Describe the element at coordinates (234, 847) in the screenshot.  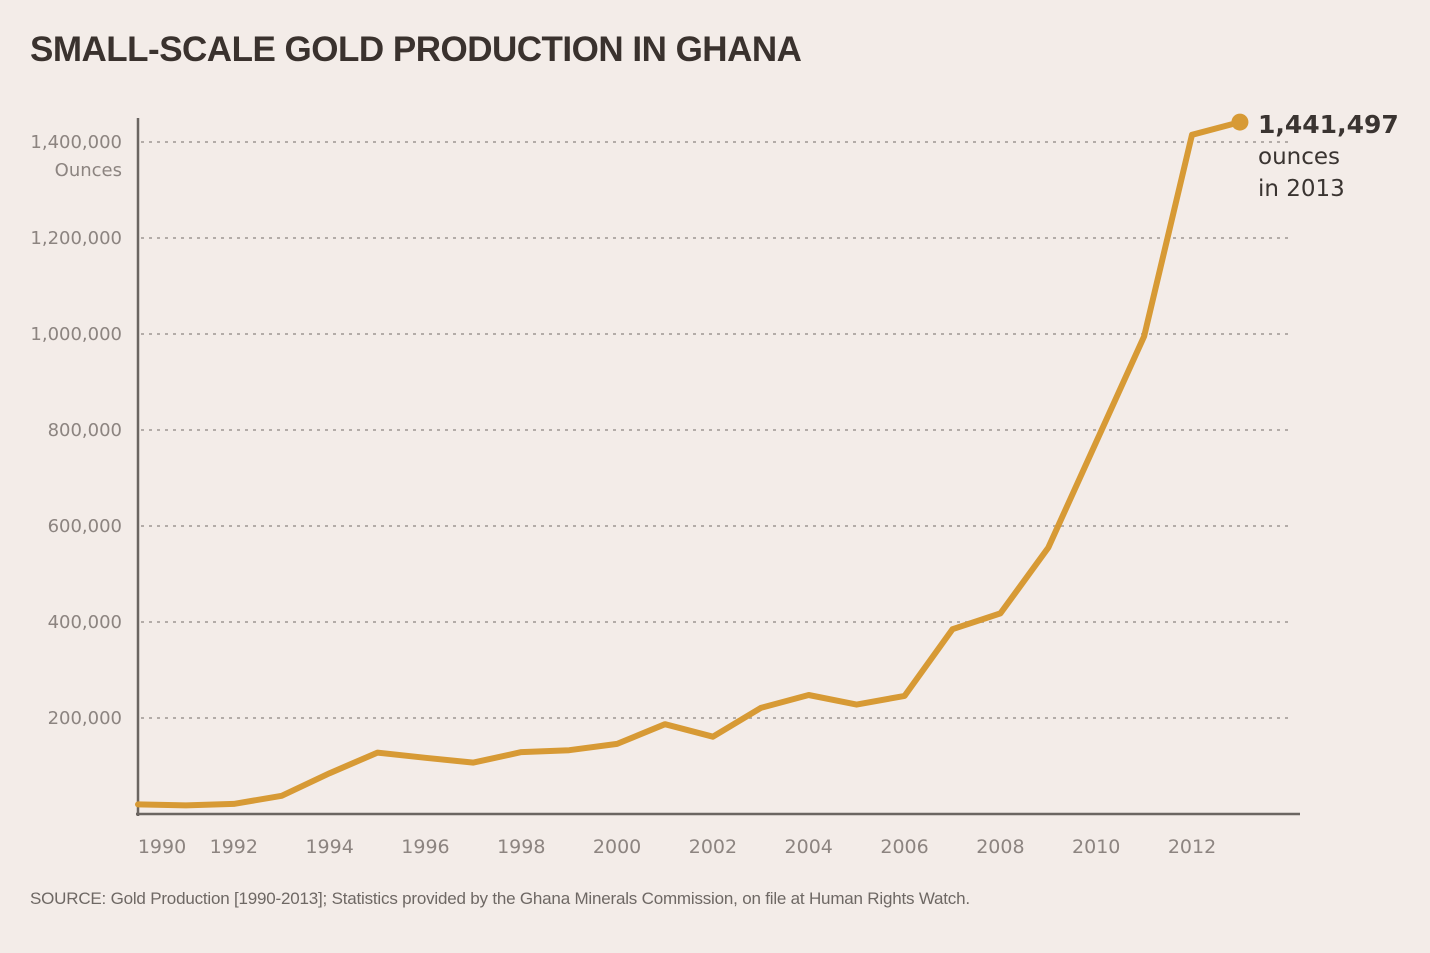
I see `x-tick-label: 1992` at that location.